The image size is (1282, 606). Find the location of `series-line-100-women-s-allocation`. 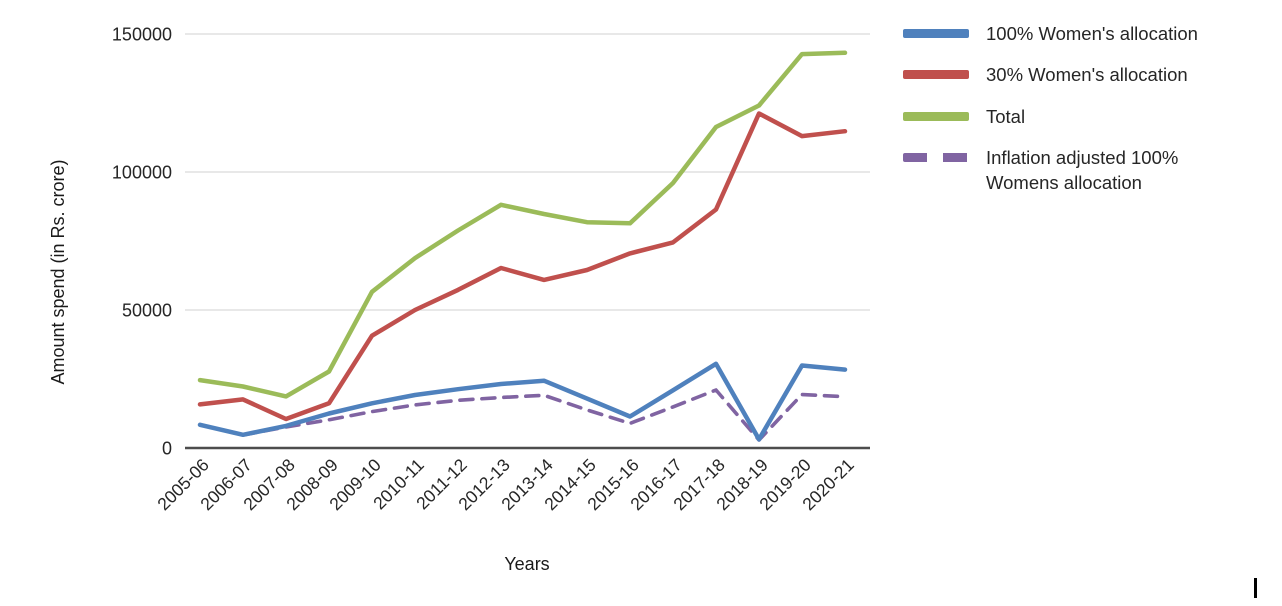

series-line-100-women-s-allocation is located at coordinates (522, 401).